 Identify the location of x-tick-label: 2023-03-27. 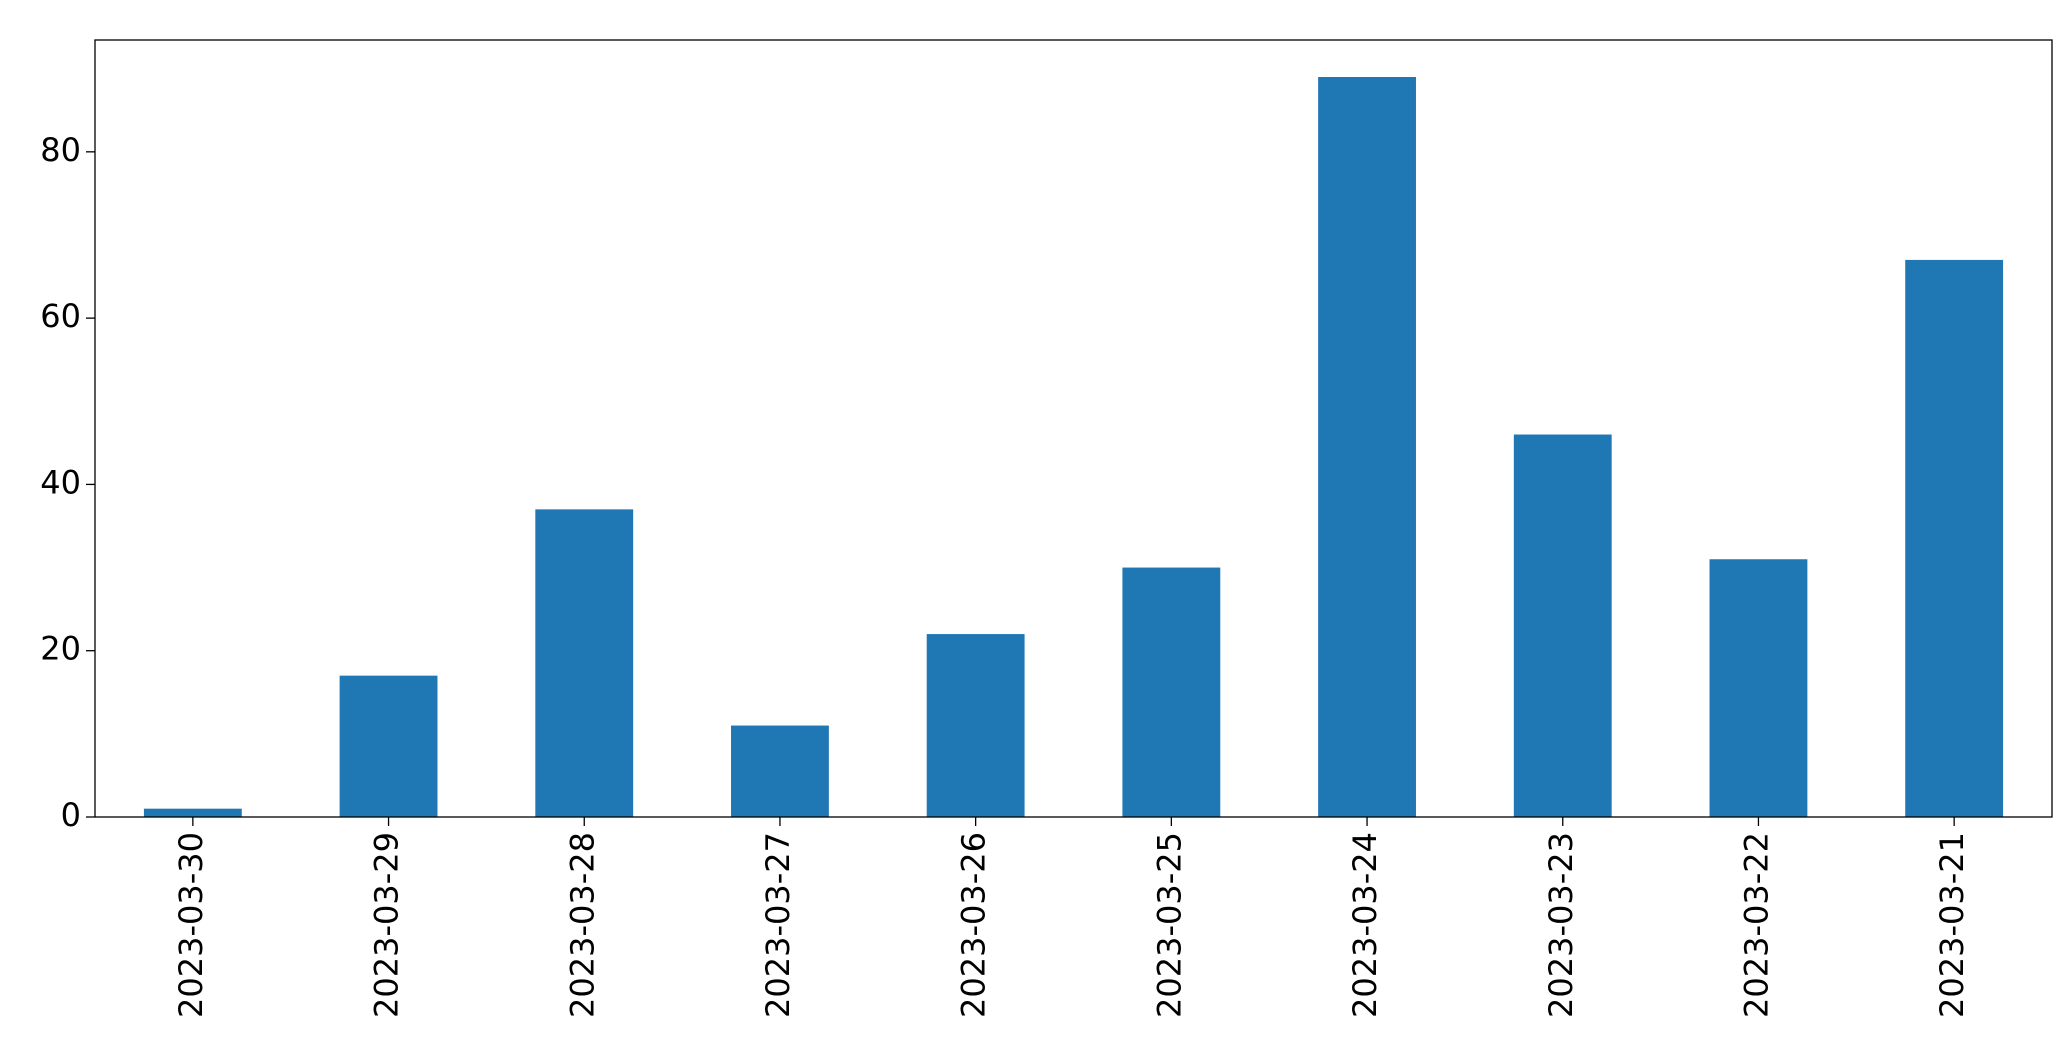
(778, 925).